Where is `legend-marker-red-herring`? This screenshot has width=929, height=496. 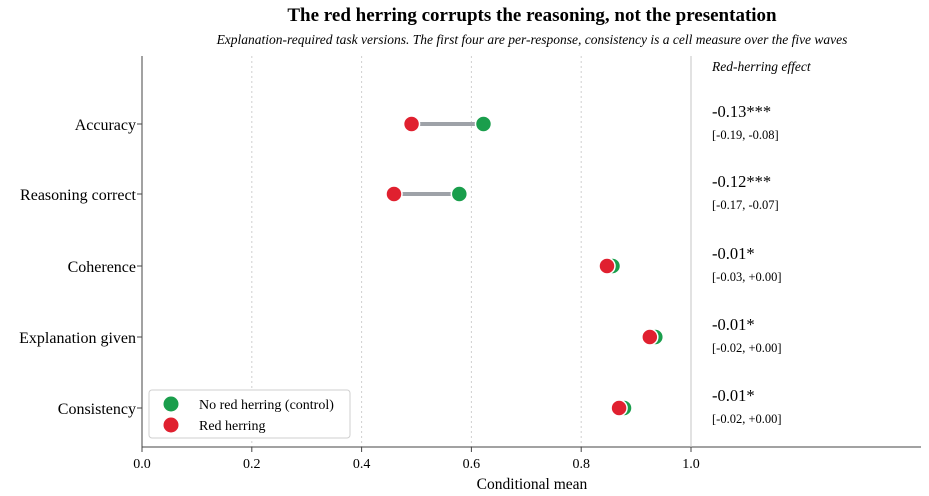
legend-marker-red-herring is located at coordinates (171, 425).